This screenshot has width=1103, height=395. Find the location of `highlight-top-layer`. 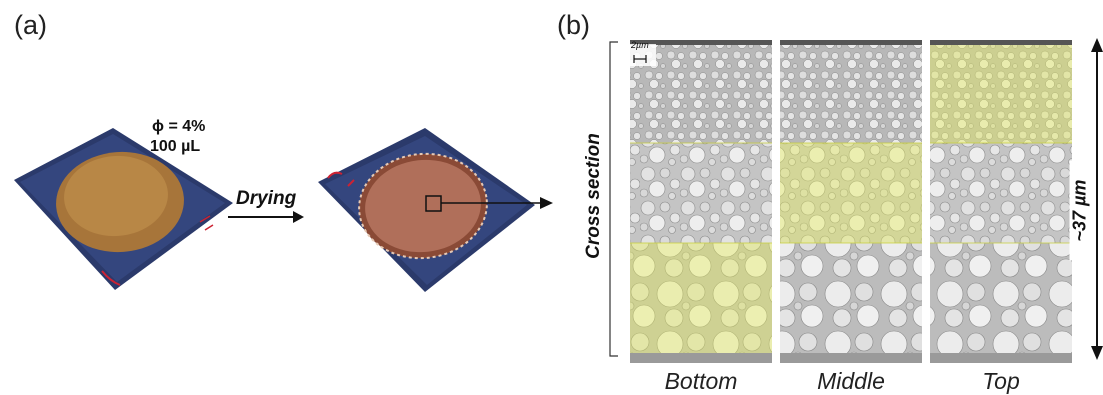

highlight-top-layer is located at coordinates (1001, 94).